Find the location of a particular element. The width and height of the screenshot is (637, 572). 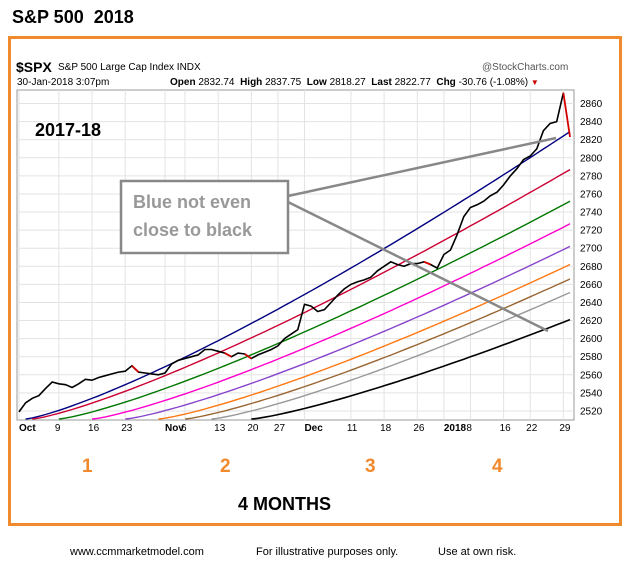

stockcharts-brand: @StockCharts.com is located at coordinates (525, 67).